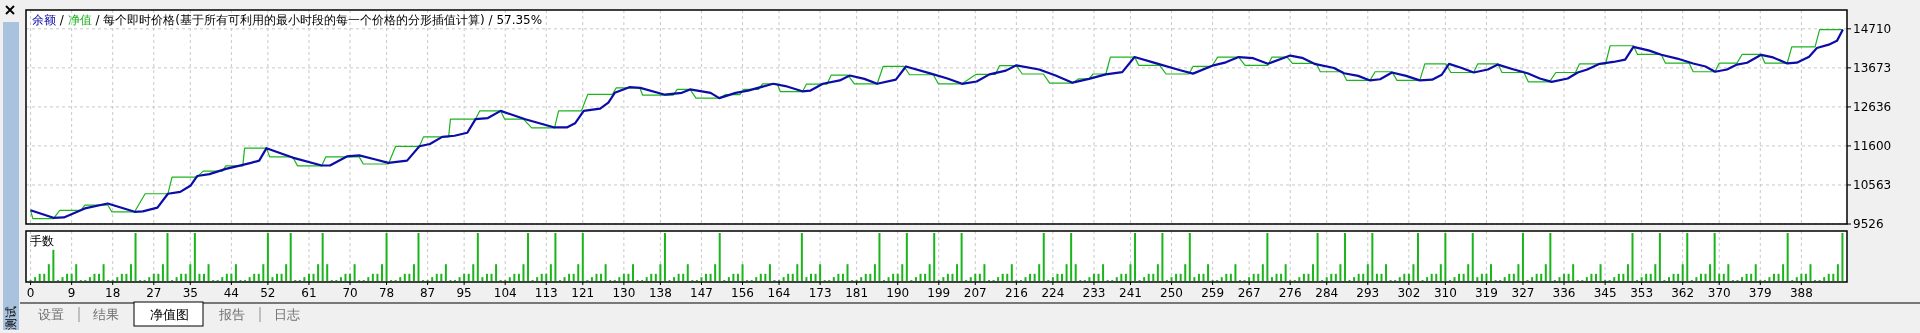  I want to click on y-tick-label: 10563, so click(1872, 185).